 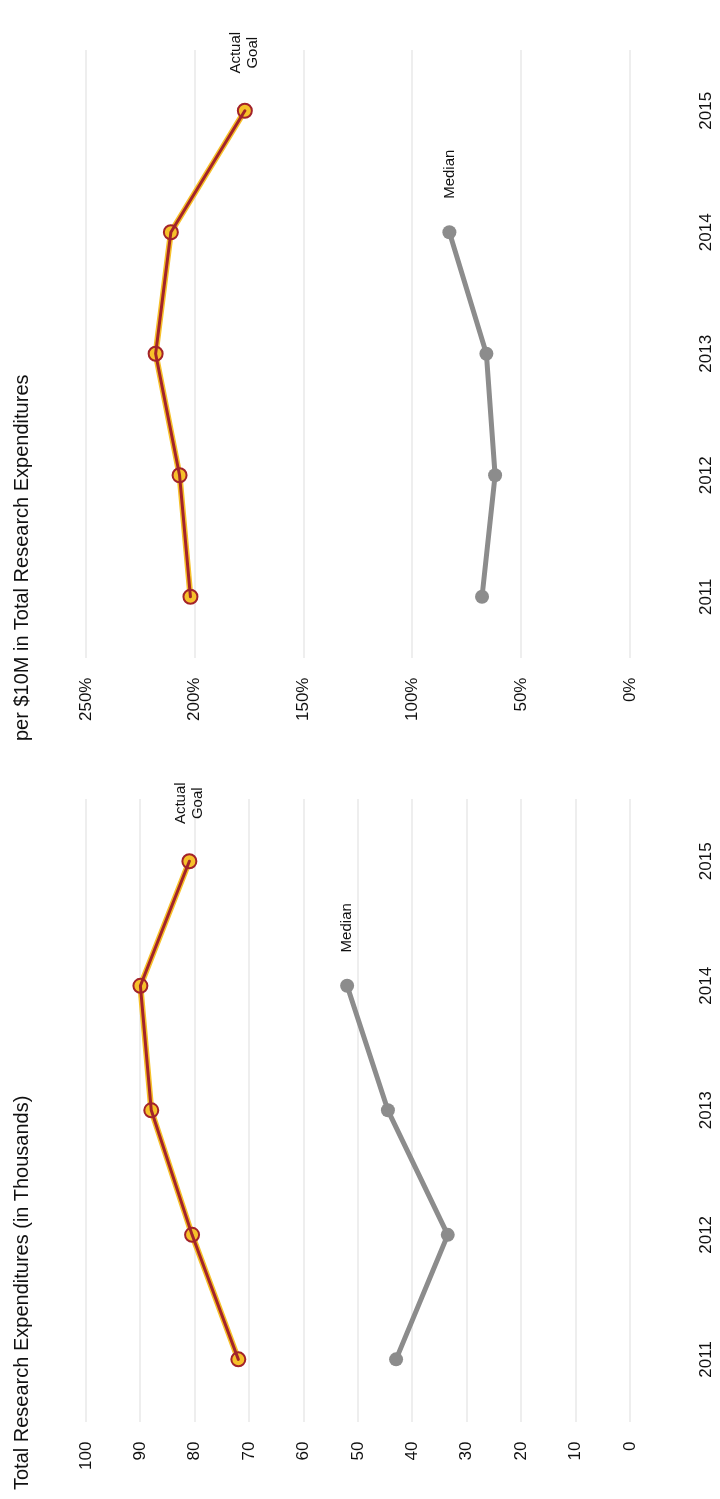 I want to click on x-tick-label: 150%, so click(x=303, y=699).